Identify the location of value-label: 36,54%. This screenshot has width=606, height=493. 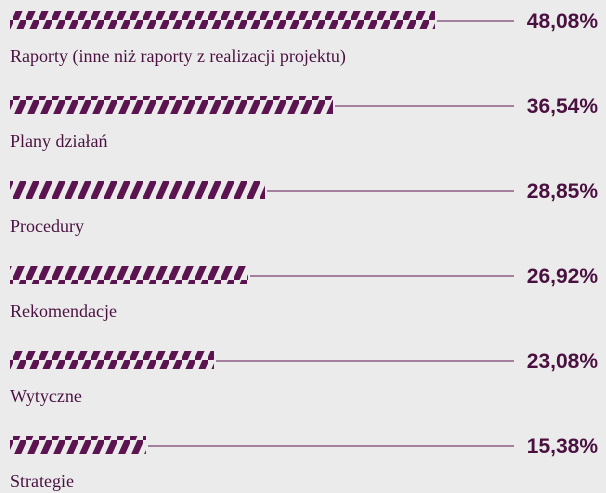
(563, 106).